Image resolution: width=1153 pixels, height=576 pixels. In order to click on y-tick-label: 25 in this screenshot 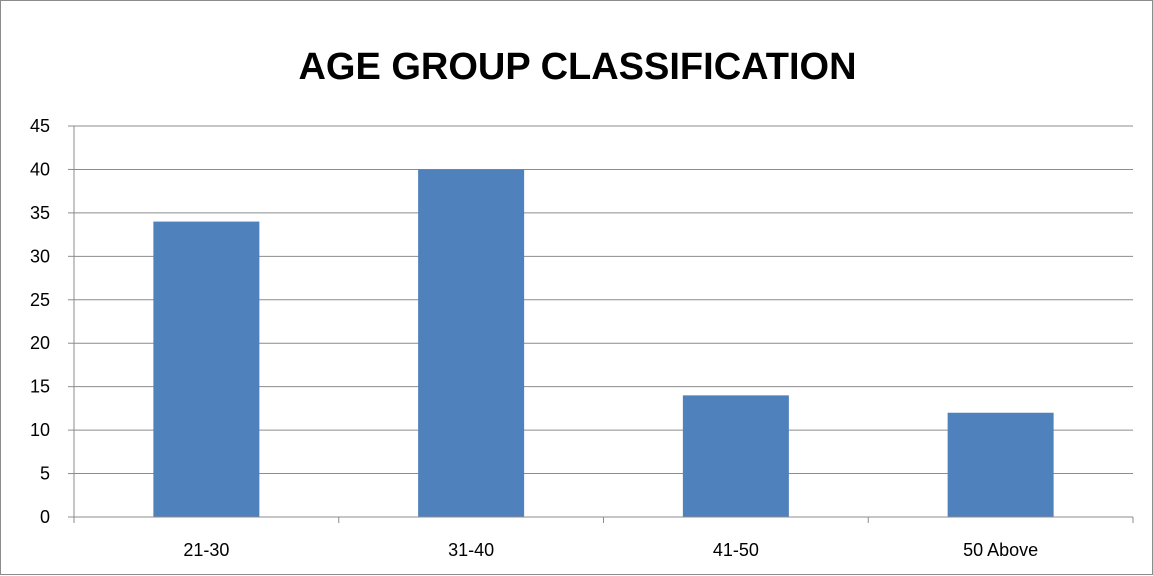, I will do `click(40, 300)`.